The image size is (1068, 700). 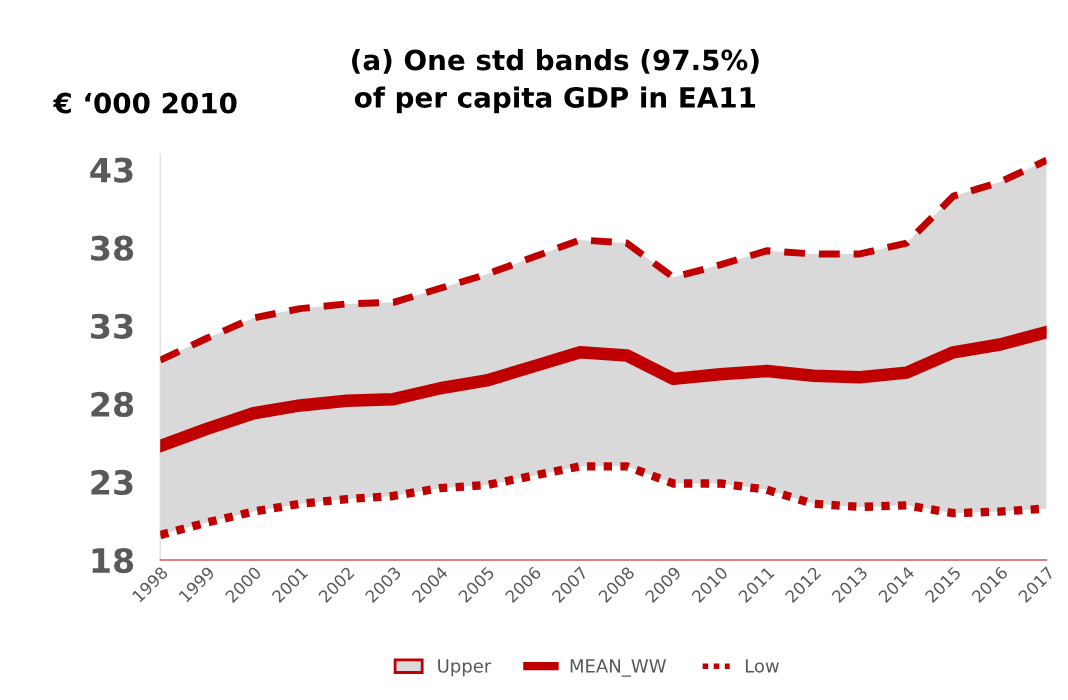 I want to click on legend-label: MEAN_WW, so click(x=618, y=668).